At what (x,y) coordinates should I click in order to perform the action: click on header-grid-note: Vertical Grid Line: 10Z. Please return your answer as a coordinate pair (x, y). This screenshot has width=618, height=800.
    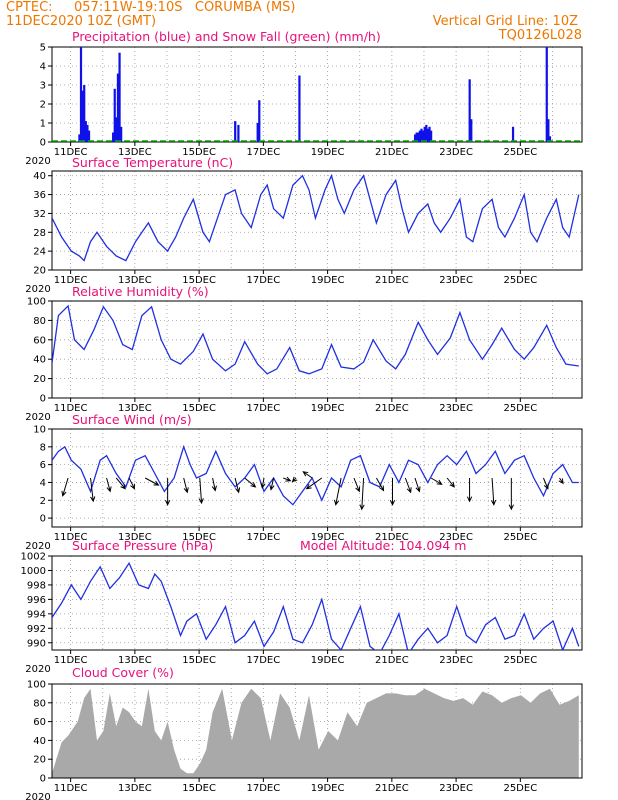
    Looking at the image, I should click on (505, 21).